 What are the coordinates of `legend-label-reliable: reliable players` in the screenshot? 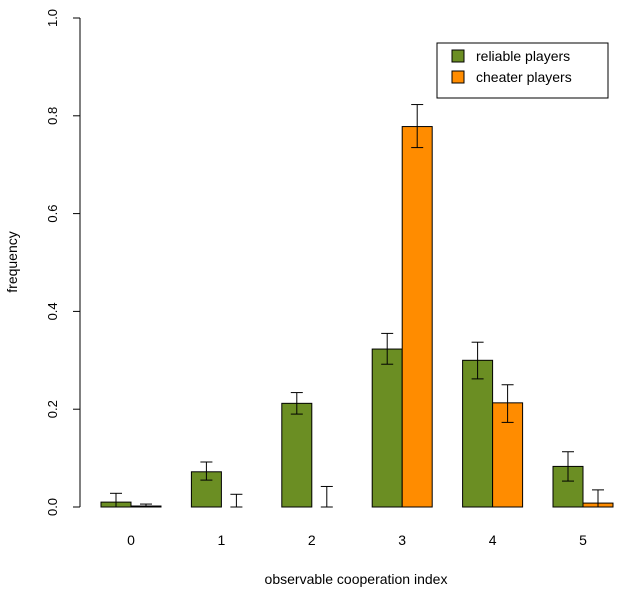 It's located at (523, 56).